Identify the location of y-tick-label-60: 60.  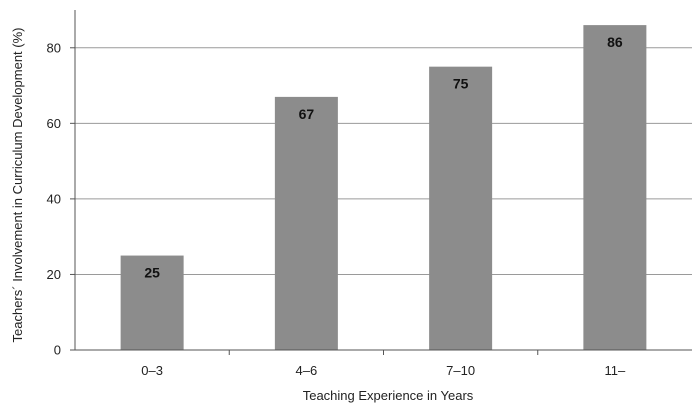
(54, 123).